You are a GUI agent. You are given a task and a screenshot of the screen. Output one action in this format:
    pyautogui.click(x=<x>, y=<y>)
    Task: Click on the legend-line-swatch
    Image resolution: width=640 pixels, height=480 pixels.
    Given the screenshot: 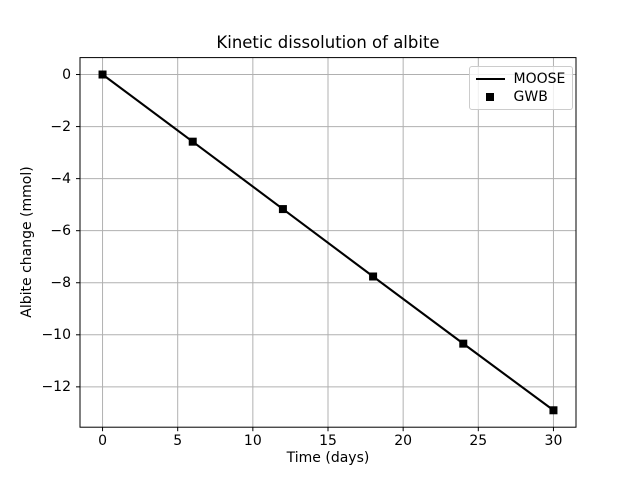 What is the action you would take?
    pyautogui.click(x=490, y=78)
    